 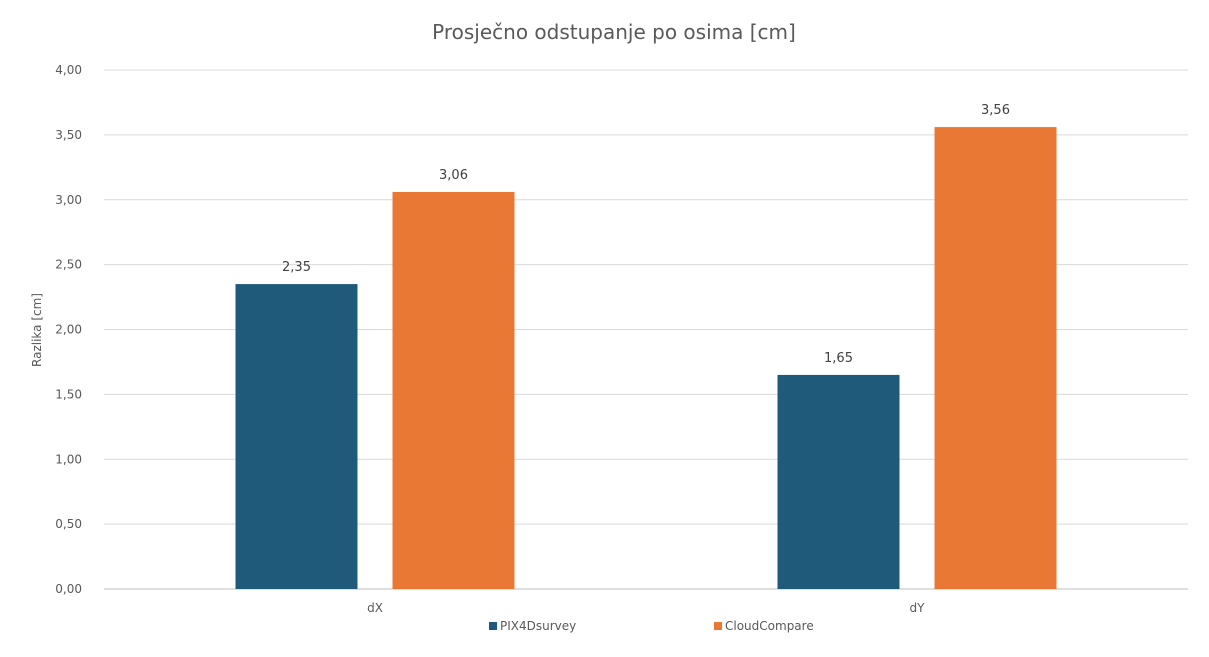 What do you see at coordinates (68, 394) in the screenshot?
I see `y-tick-label: 1,50` at bounding box center [68, 394].